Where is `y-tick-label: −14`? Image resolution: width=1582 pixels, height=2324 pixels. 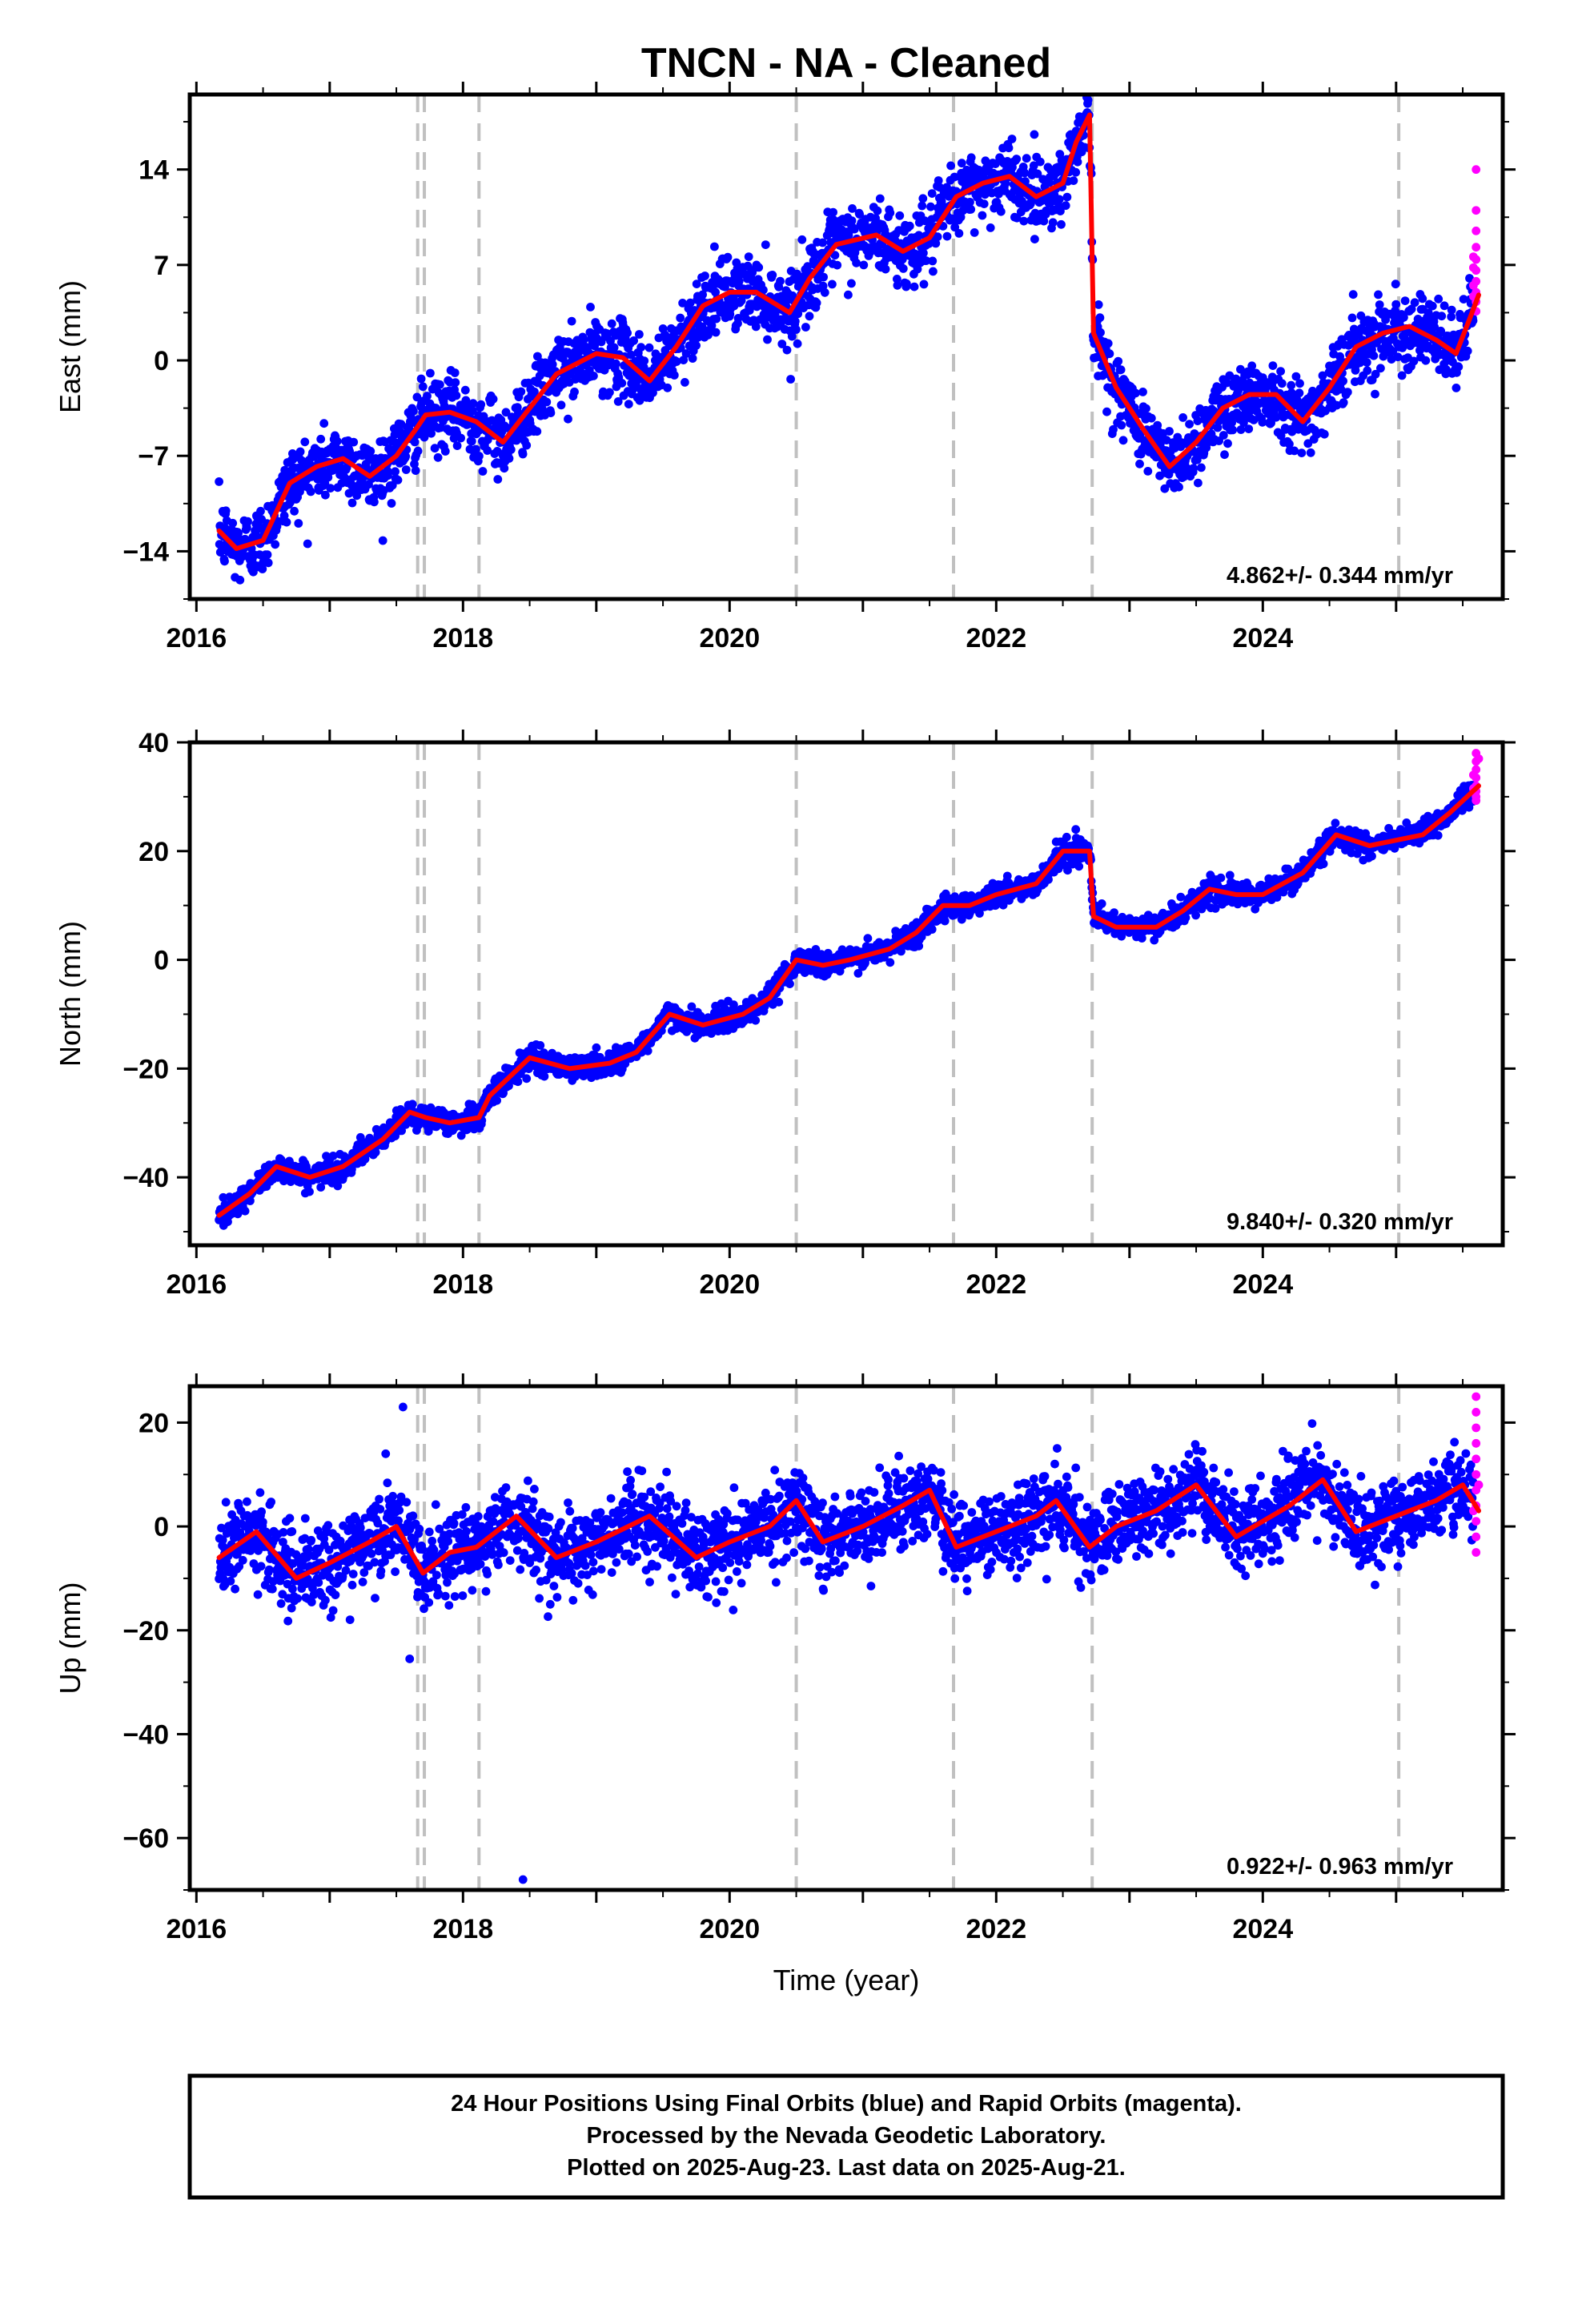
y-tick-label: −14 is located at coordinates (145, 552).